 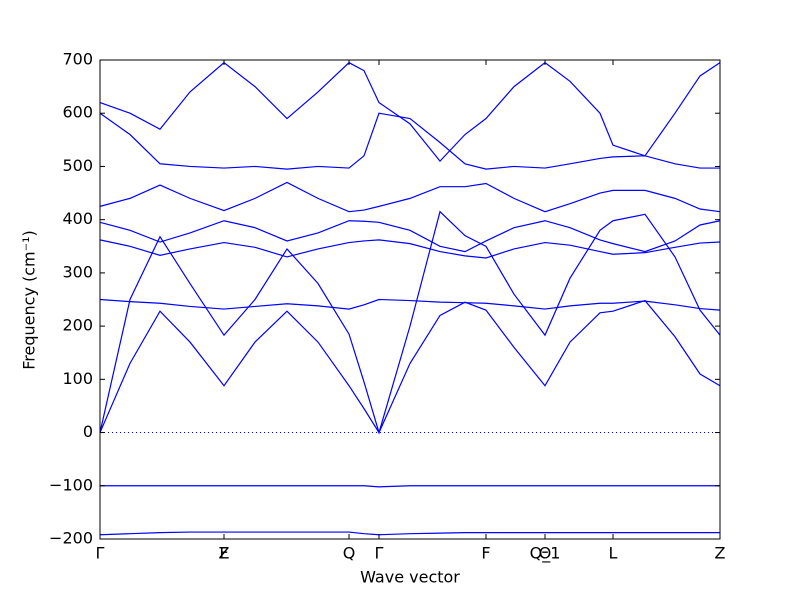 I want to click on x-tick-label: Q_1, so click(x=545, y=554).